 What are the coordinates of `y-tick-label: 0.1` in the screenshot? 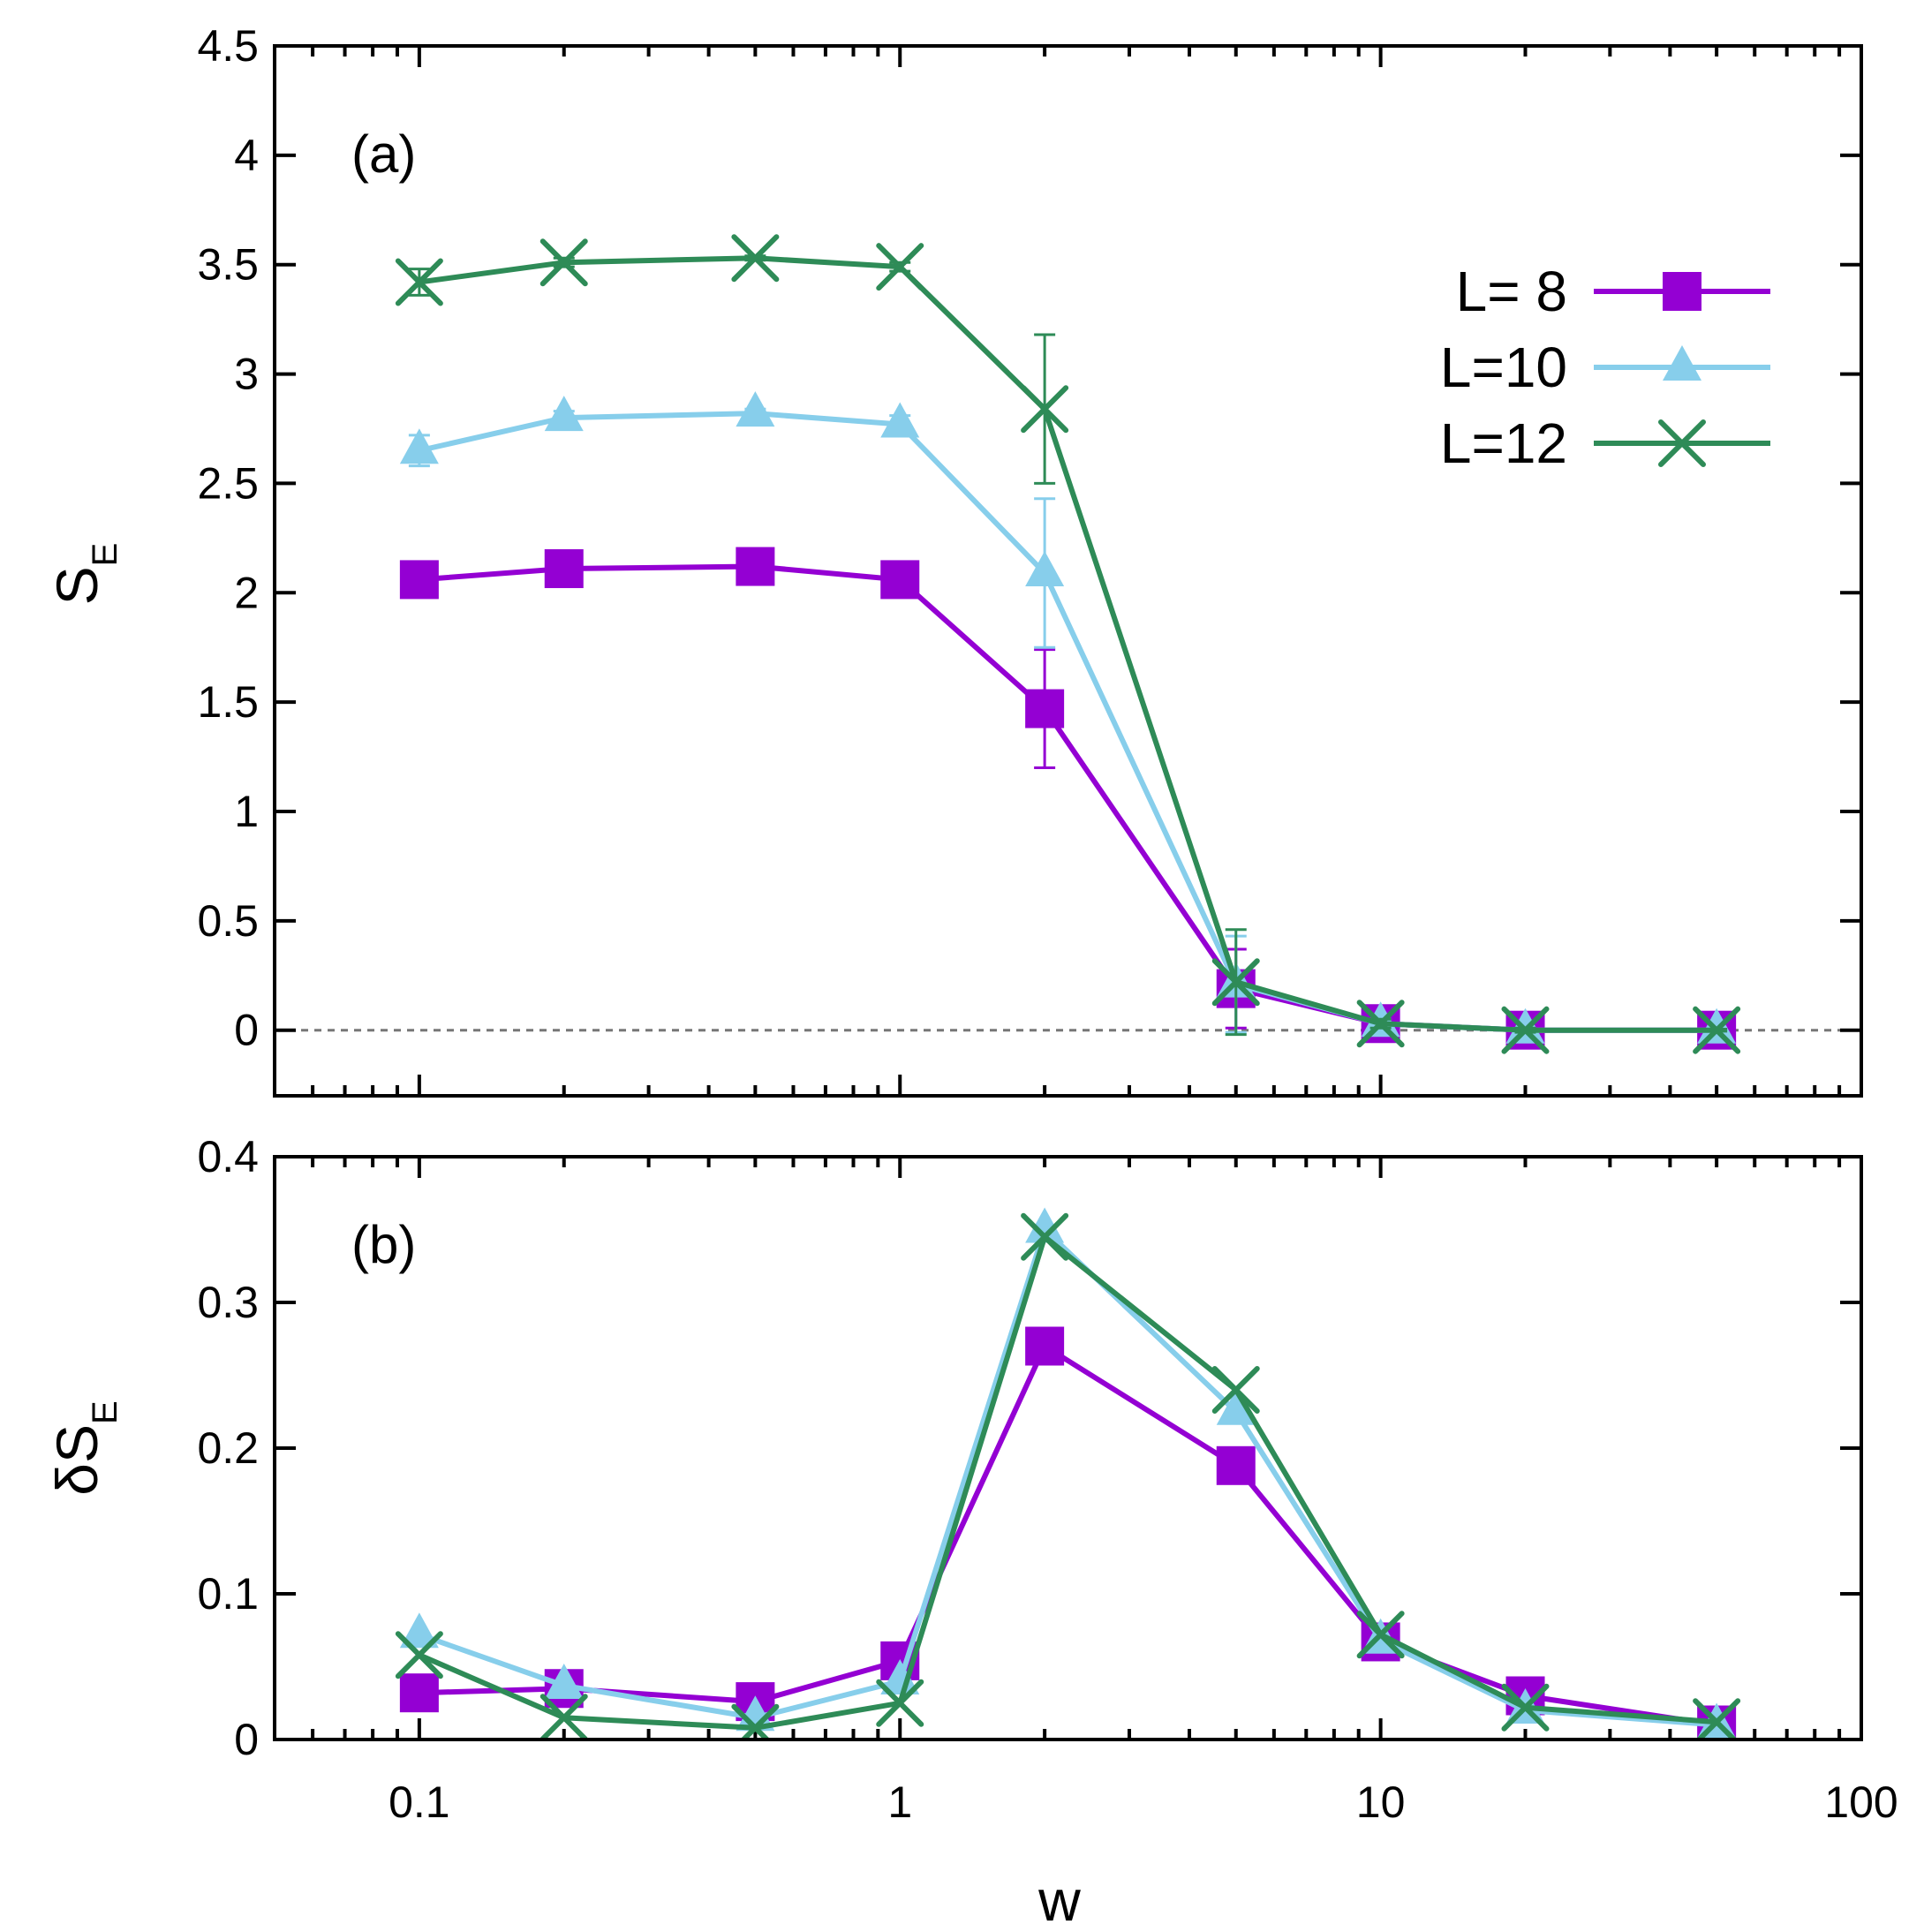 It's located at (228, 1594).